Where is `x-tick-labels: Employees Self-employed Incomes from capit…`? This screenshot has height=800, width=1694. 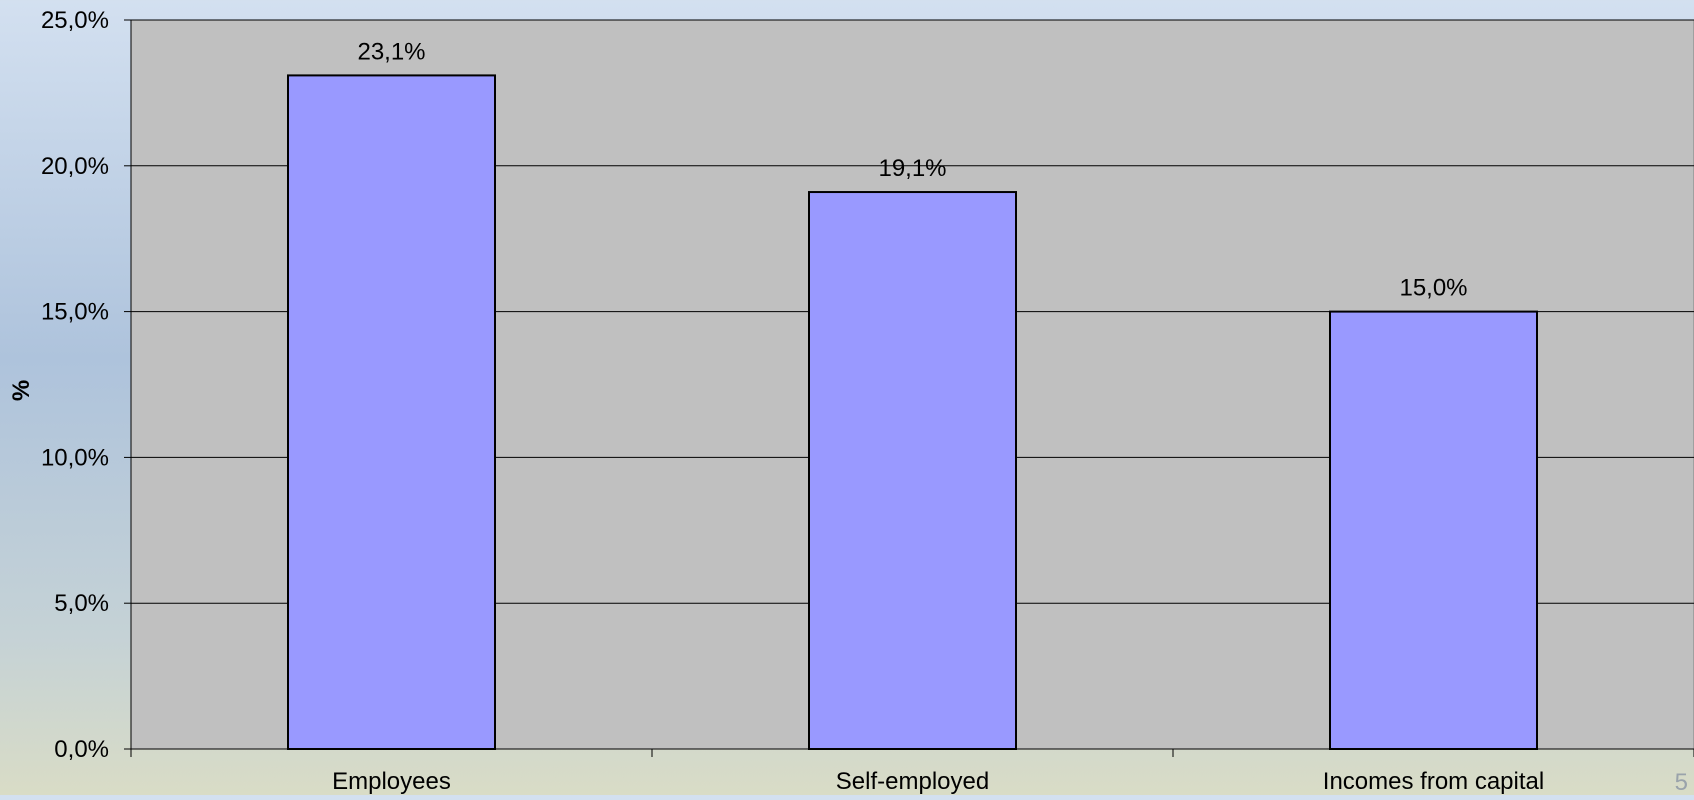
x-tick-labels: Employees Self-employed Incomes from capit… is located at coordinates (938, 781).